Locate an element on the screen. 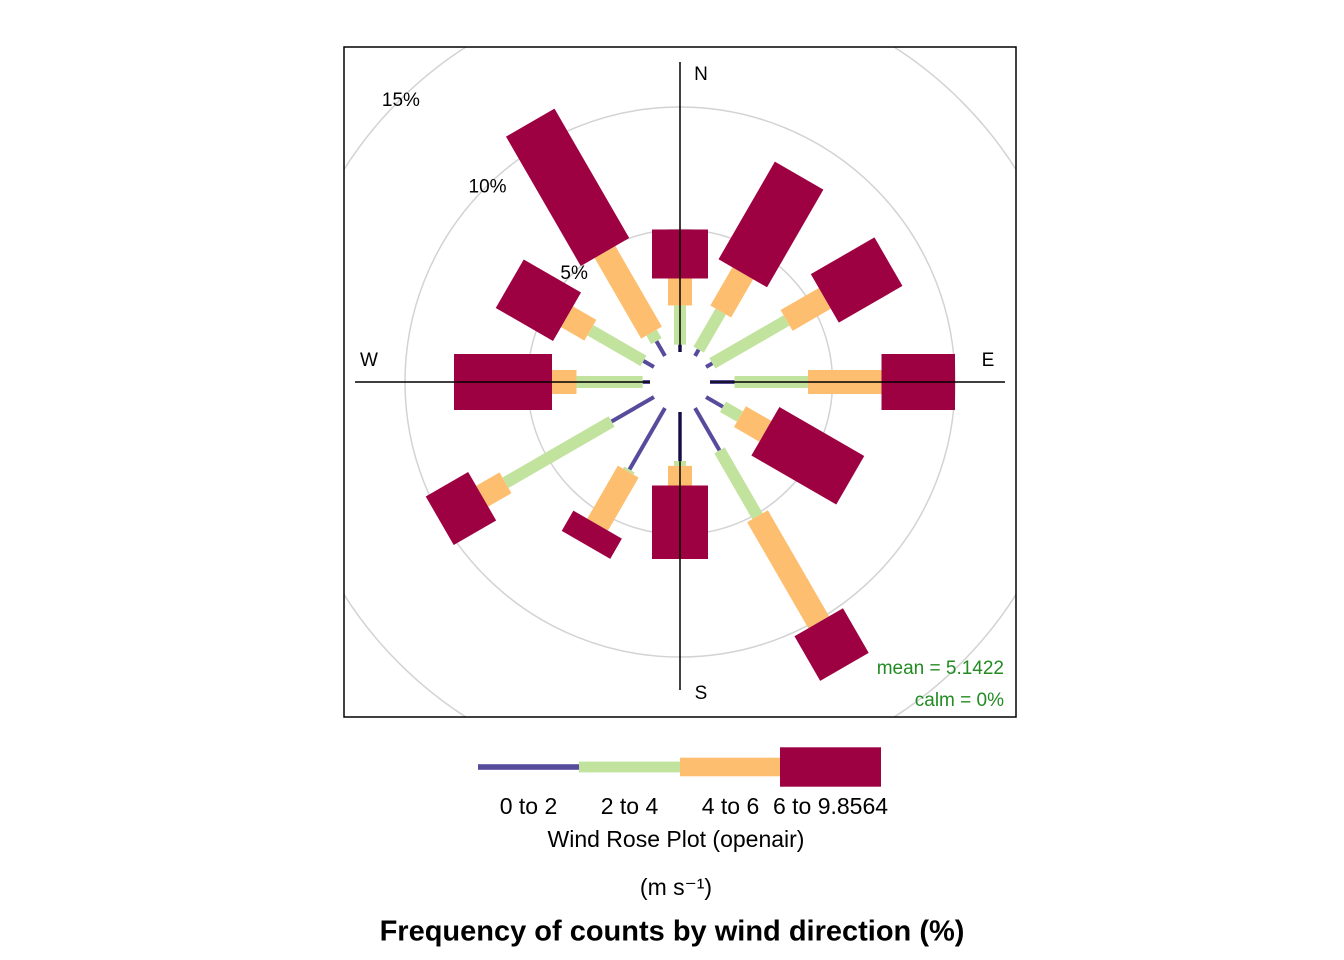 This screenshot has height=960, width=1344. r-tick-label: 15% is located at coordinates (401, 100).